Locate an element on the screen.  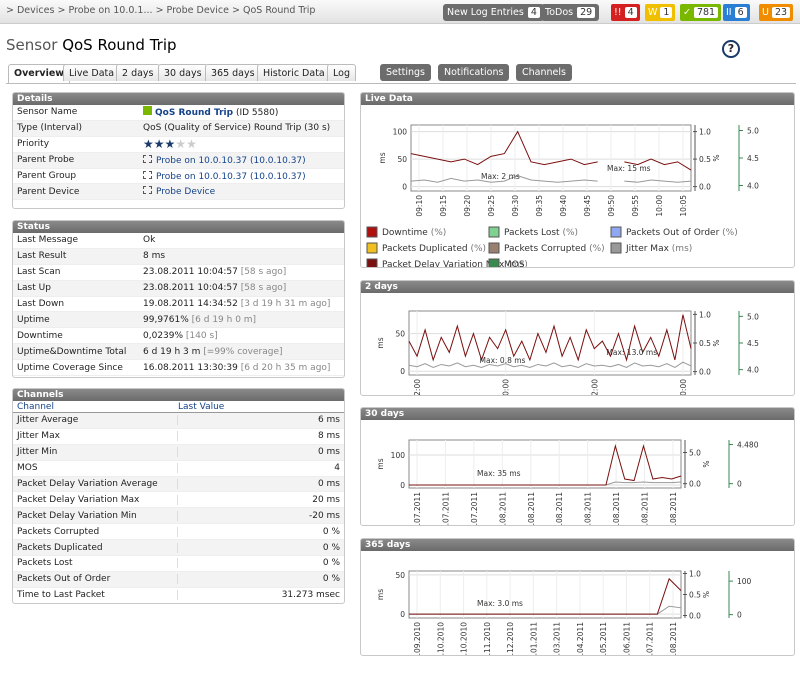
note: [=99% coverage] is located at coordinates (243, 351).